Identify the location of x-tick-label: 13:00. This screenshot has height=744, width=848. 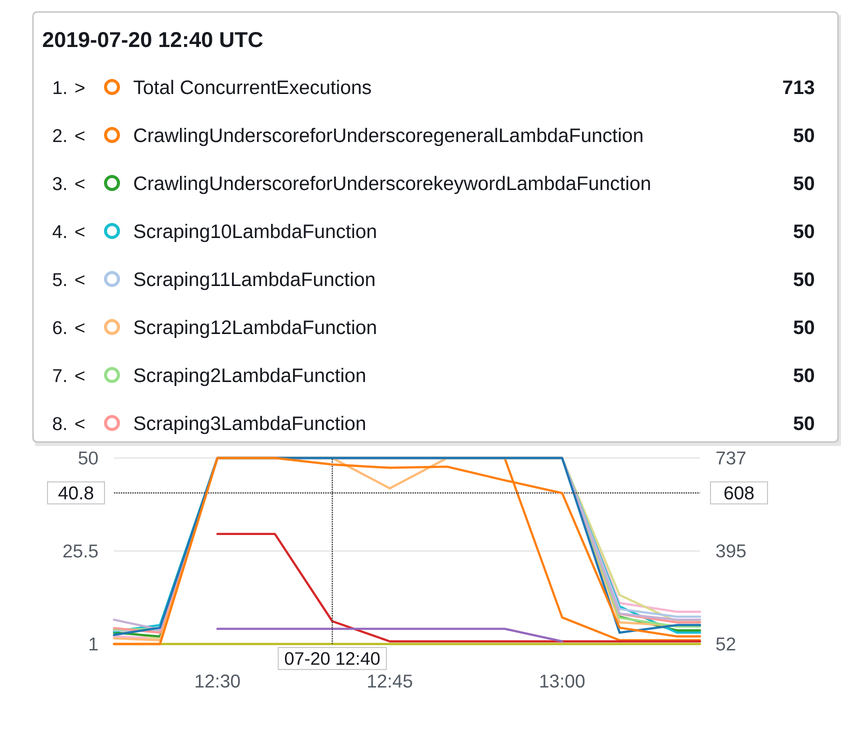
(562, 681).